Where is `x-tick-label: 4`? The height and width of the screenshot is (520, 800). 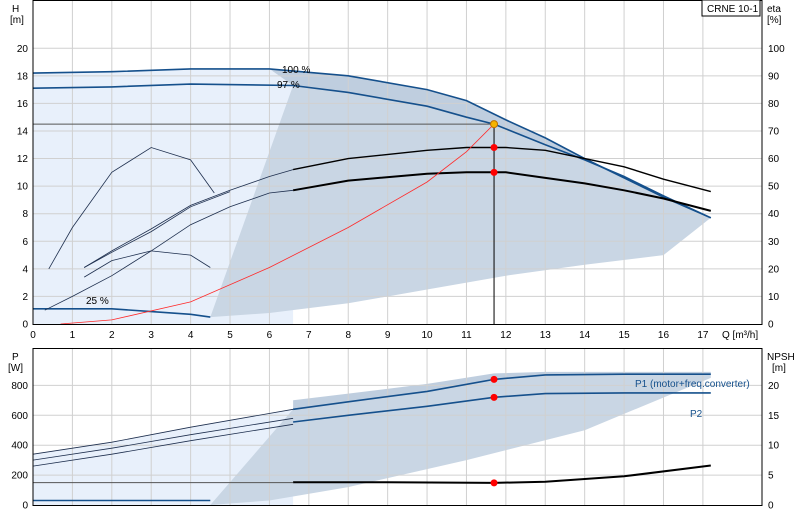 x-tick-label: 4 is located at coordinates (191, 335).